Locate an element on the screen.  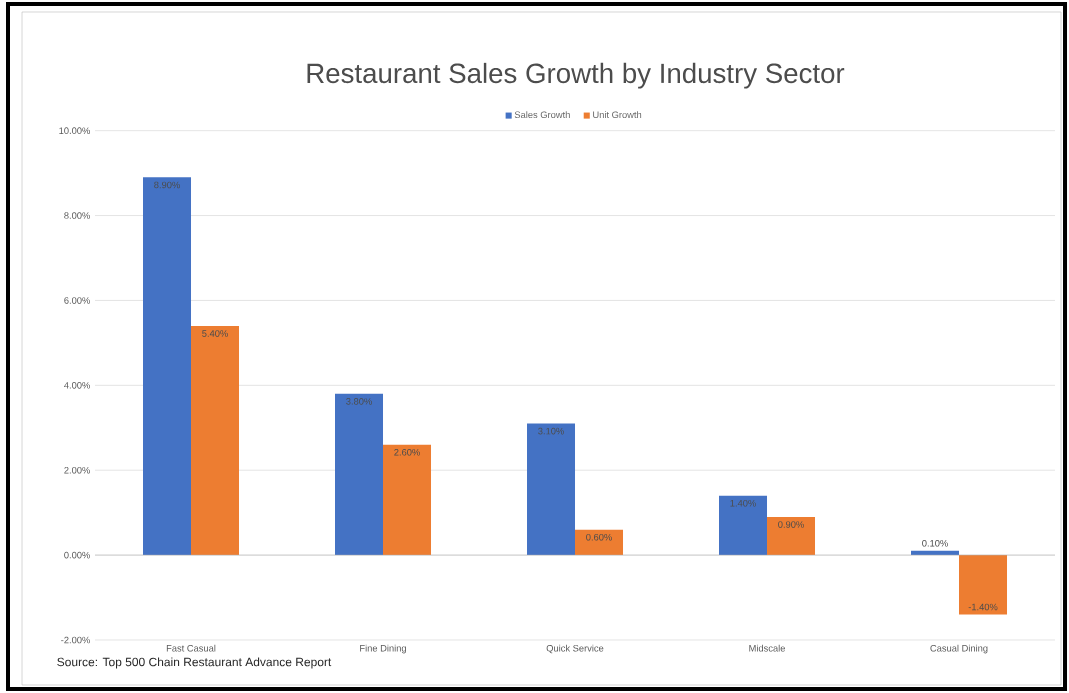
data-label: 2.60% is located at coordinates (407, 452).